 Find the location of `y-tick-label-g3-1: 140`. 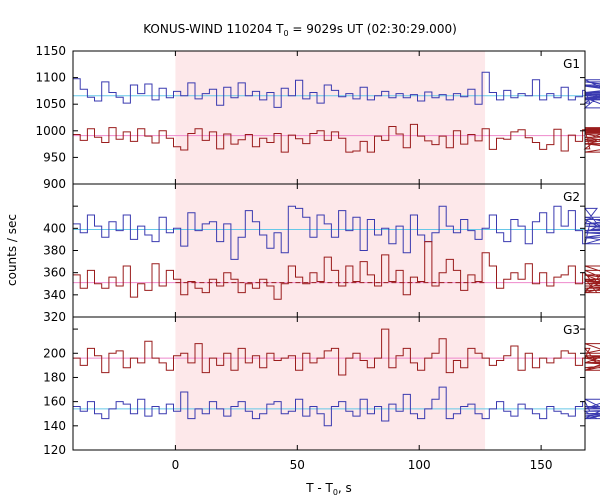

y-tick-label-g3-1: 140 is located at coordinates (54, 426).